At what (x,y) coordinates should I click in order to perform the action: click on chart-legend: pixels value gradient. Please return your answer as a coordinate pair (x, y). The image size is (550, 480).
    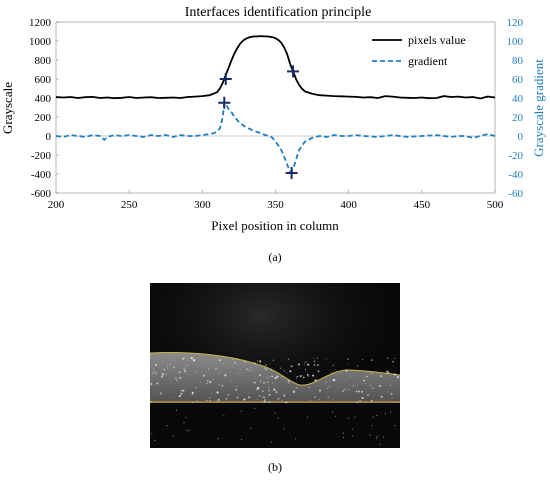
    Looking at the image, I should click on (419, 50).